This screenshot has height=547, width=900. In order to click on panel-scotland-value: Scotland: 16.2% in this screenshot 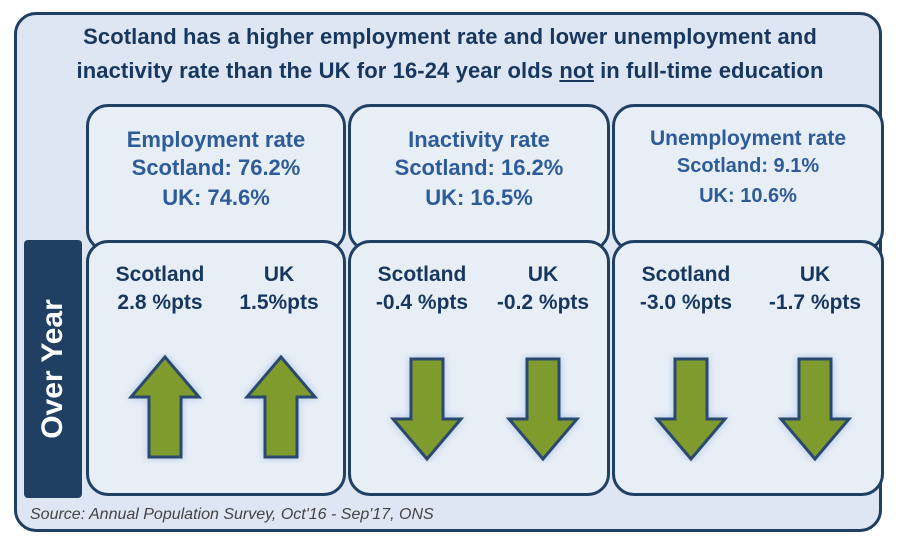, I will do `click(479, 167)`.